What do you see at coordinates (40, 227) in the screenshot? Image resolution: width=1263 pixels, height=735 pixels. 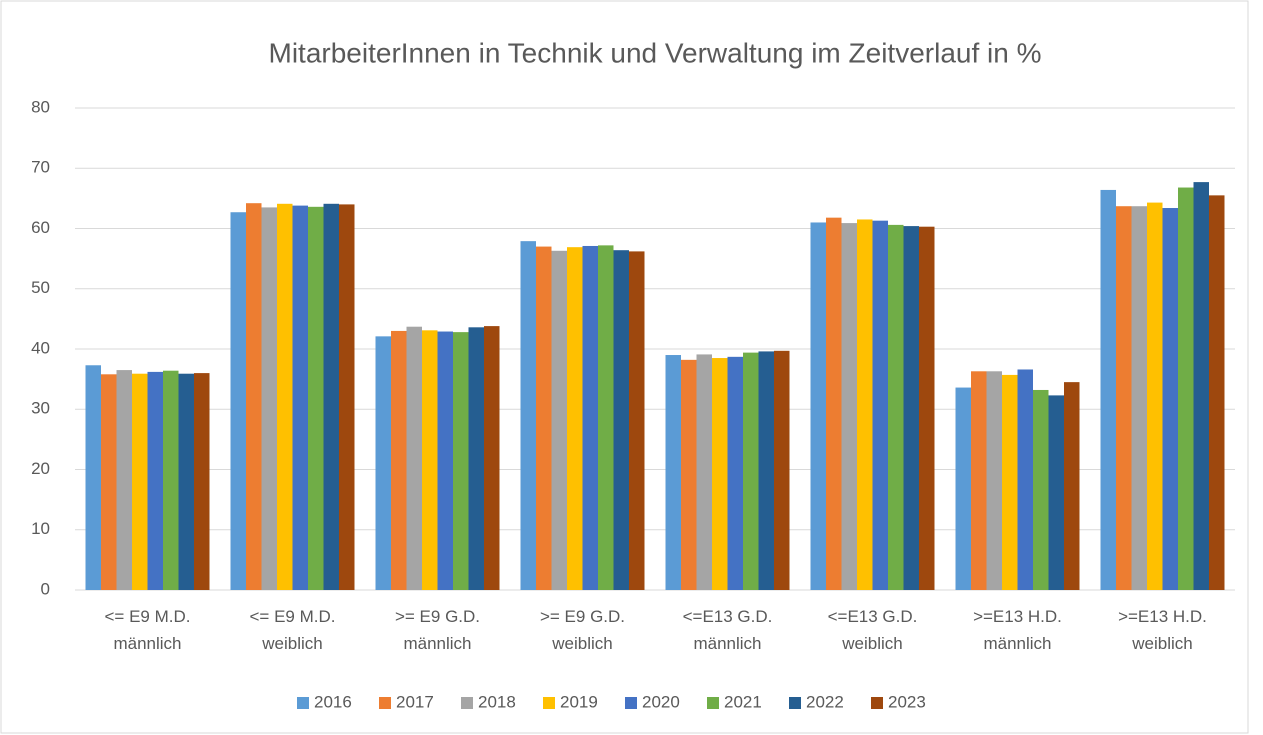 I see `y-tick-label: 60` at bounding box center [40, 227].